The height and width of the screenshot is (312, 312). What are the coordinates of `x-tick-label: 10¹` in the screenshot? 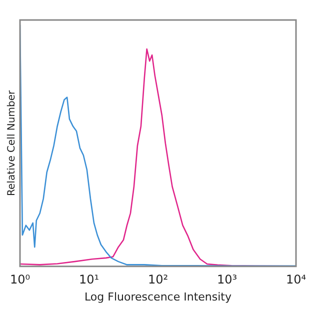 It's located at (89, 279).